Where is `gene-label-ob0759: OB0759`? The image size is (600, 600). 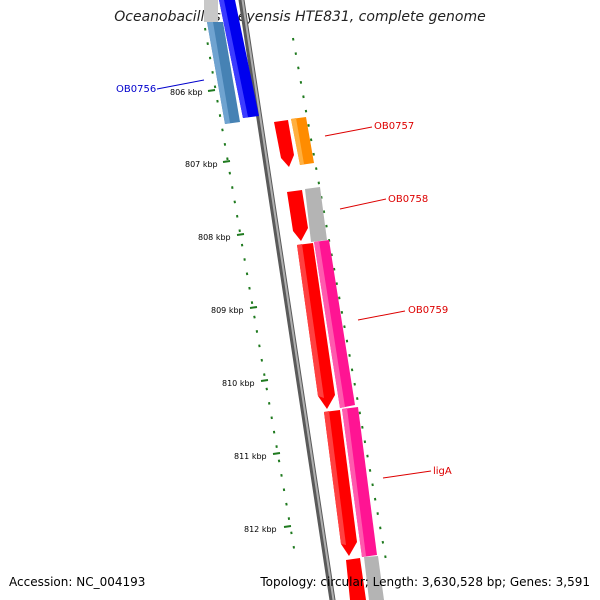
gene-label-ob0759: OB0759 is located at coordinates (428, 310).